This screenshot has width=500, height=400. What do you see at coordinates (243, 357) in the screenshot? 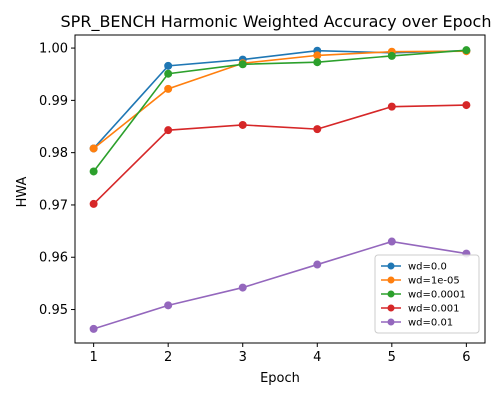
I see `x-tick-label: 3` at bounding box center [243, 357].